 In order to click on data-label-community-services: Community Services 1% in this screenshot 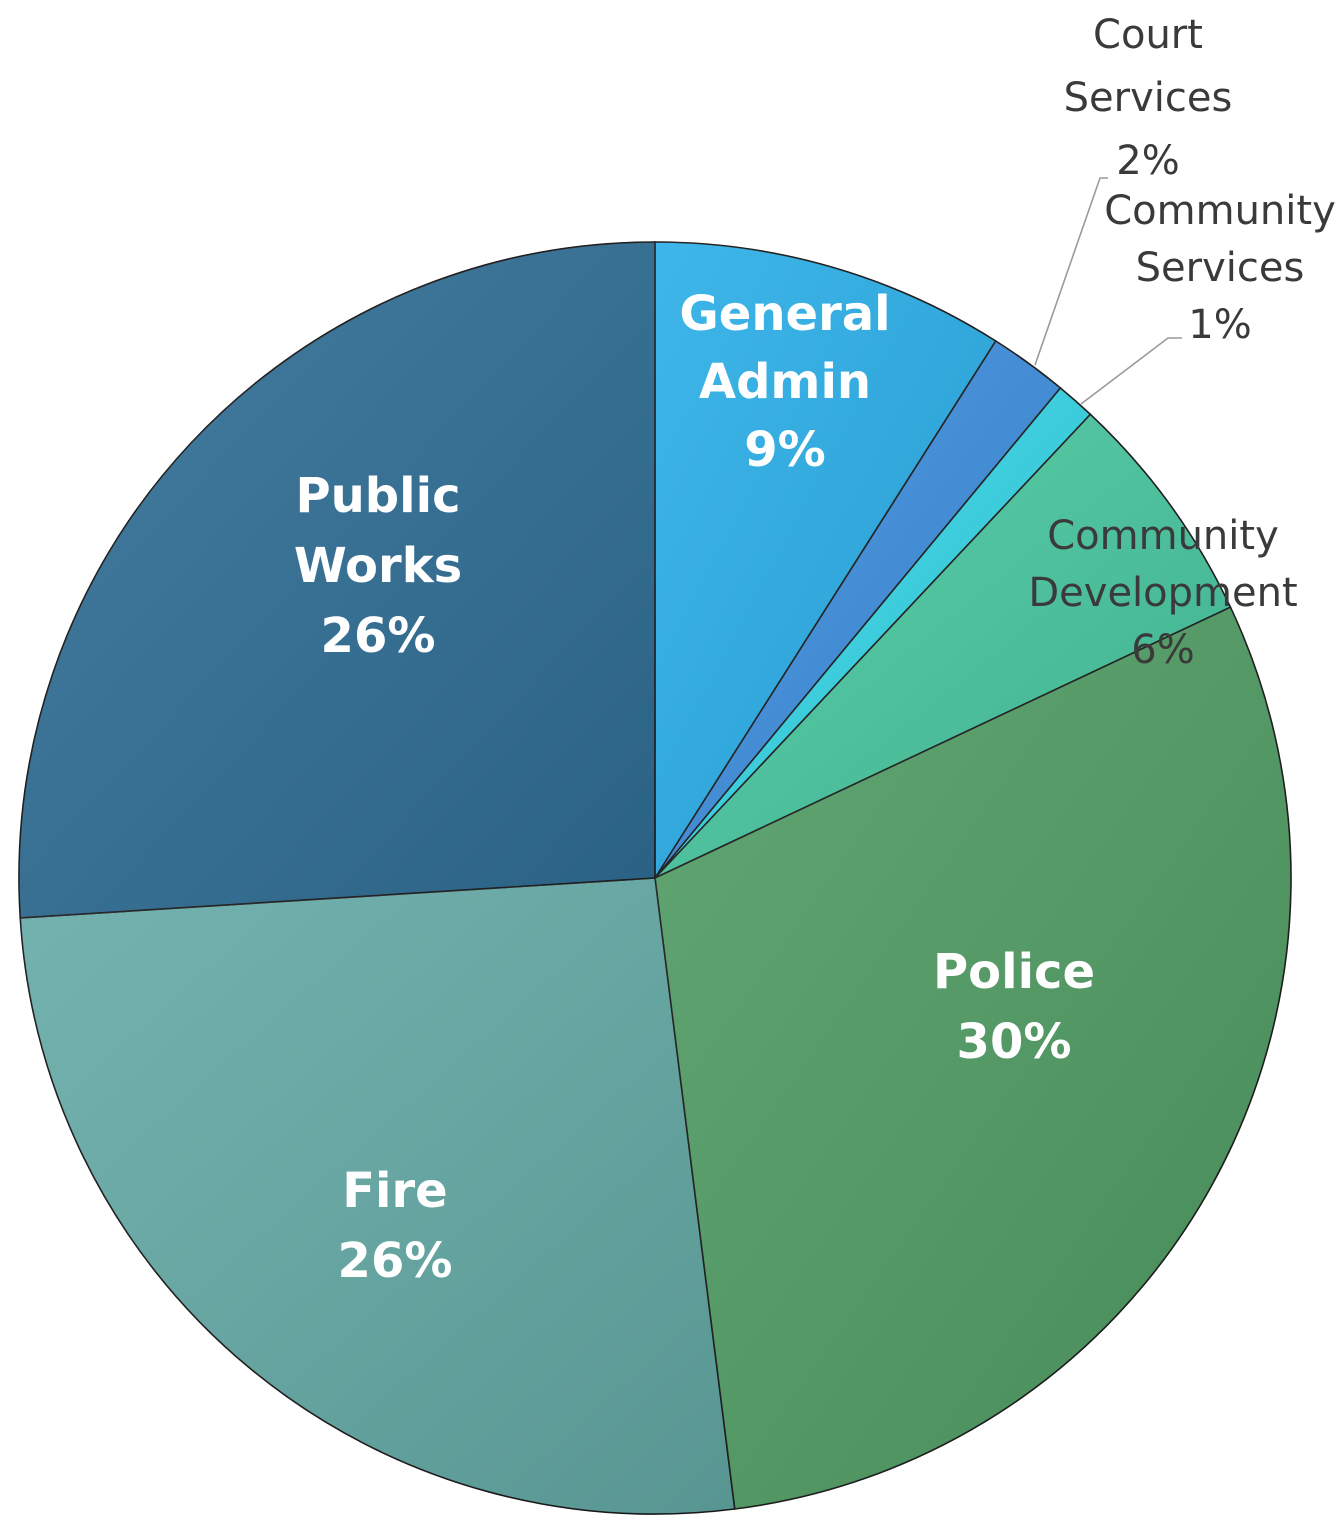, I will do `click(1220, 268)`.